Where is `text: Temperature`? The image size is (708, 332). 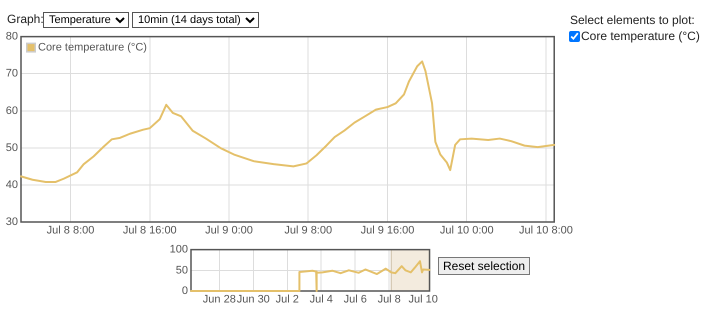
text: Temperature is located at coordinates (86, 20).